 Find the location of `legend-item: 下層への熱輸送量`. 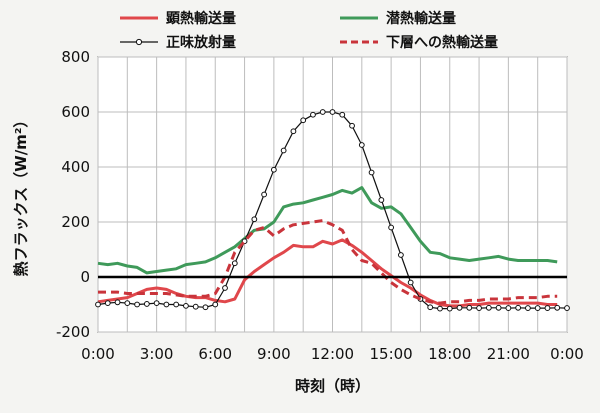

legend-item: 下層への熱輸送量 is located at coordinates (419, 42).